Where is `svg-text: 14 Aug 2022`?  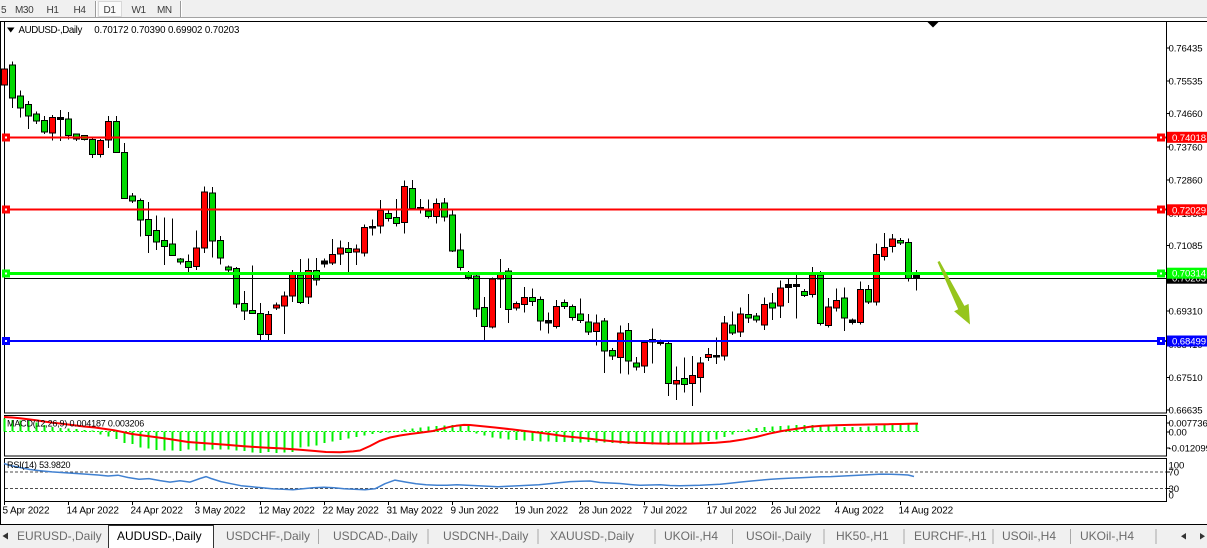 svg-text: 14 Aug 2022 is located at coordinates (926, 511).